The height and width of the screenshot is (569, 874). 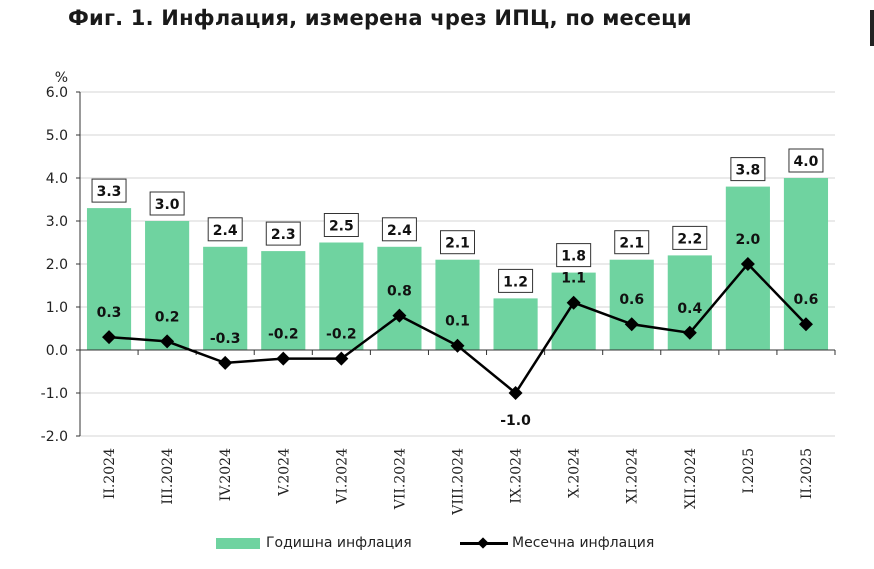 What do you see at coordinates (747, 264) in the screenshot?
I see `monthly-point-I.2025` at bounding box center [747, 264].